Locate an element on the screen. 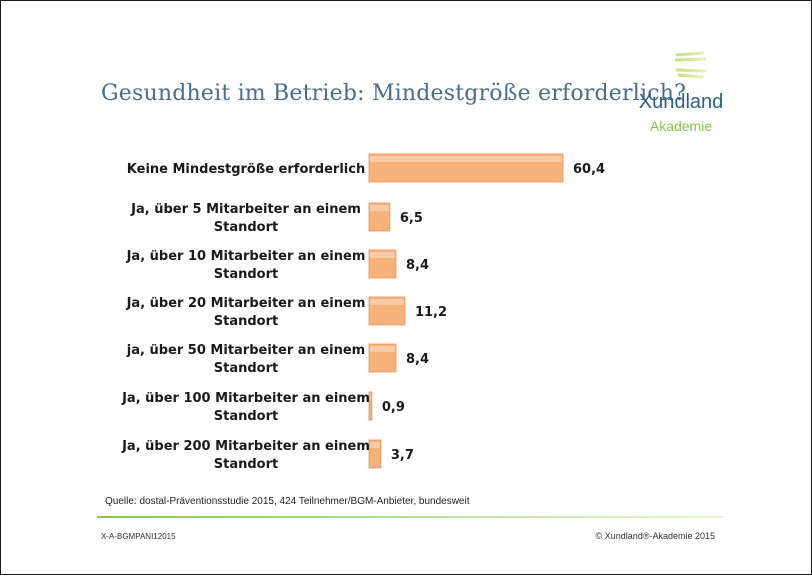 The image size is (812, 575). category-label: Ja, über 5 Mitarbeiter an einem Standort is located at coordinates (245, 218).